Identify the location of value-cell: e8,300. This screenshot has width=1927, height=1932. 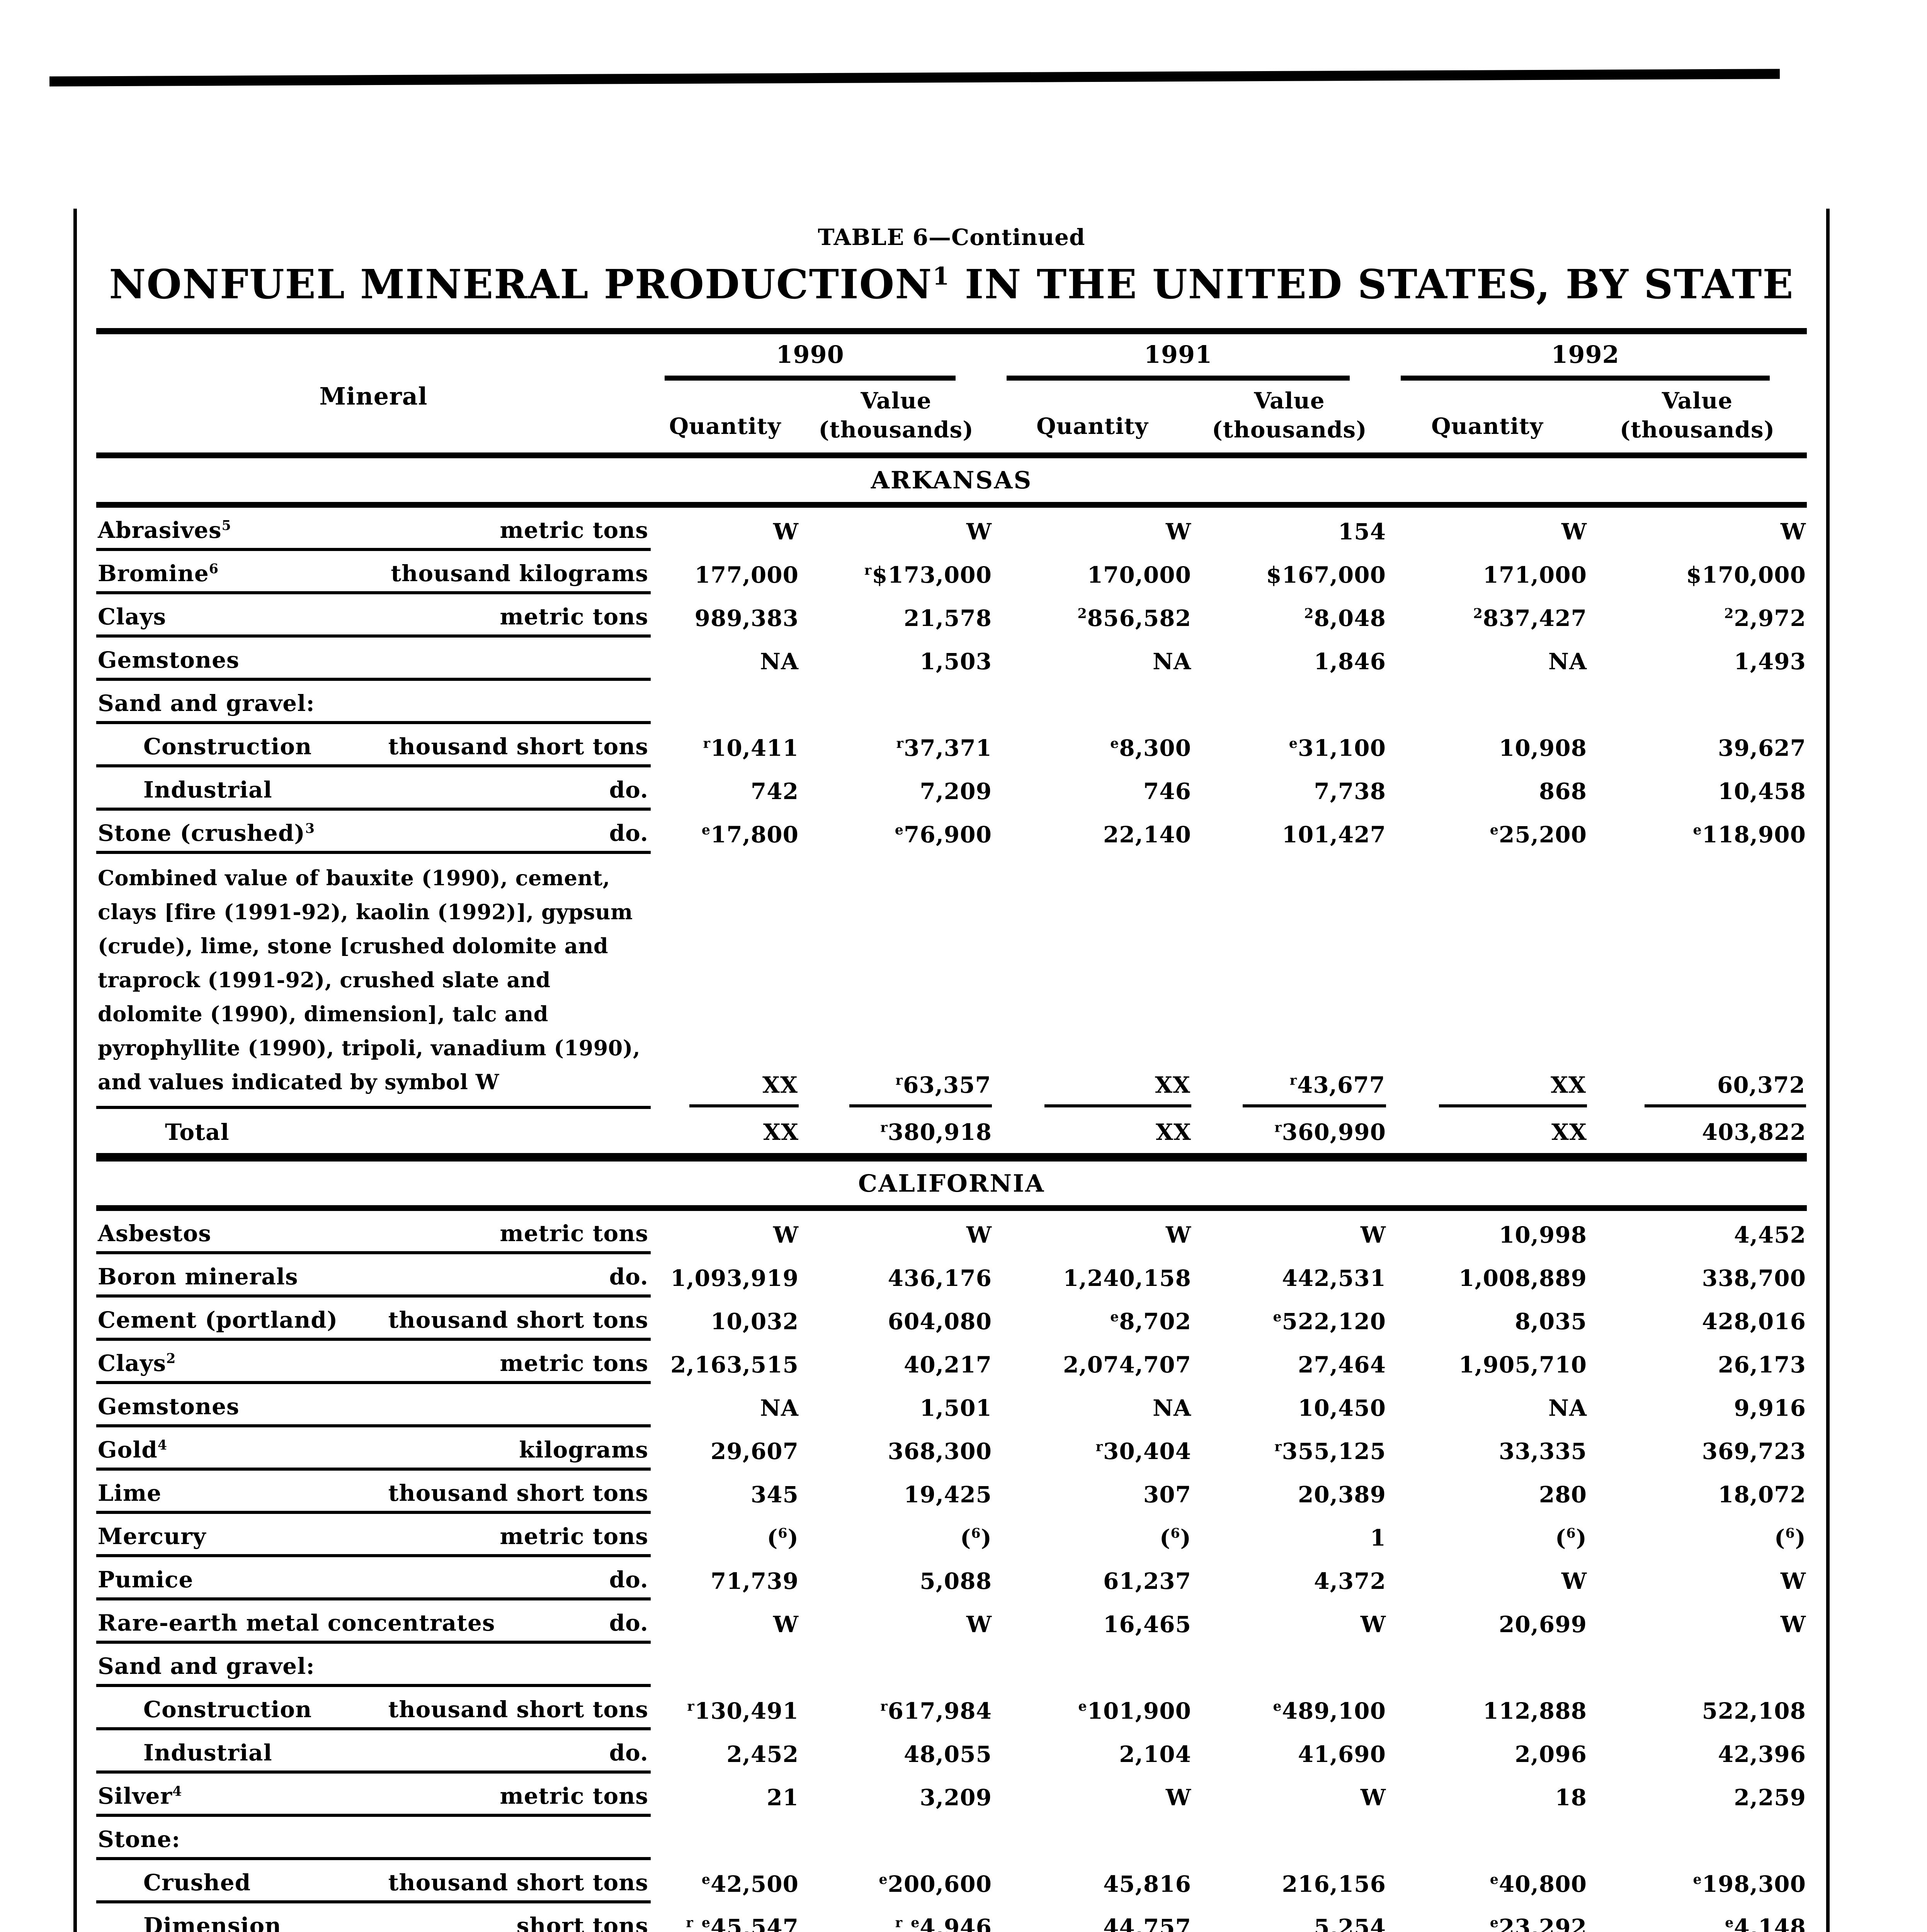
(1150, 748).